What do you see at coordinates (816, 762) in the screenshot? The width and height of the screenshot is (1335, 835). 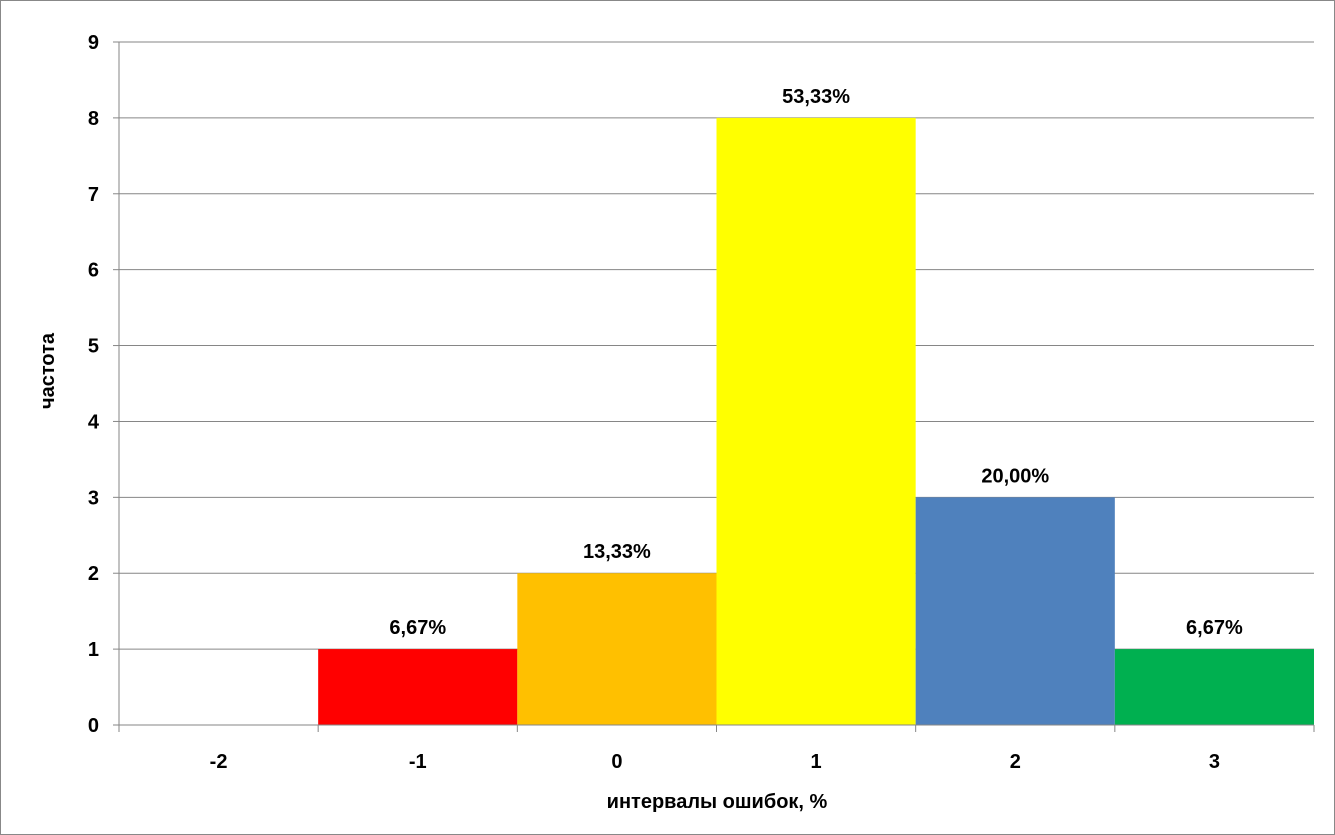 I see `x-tick-label: 1` at bounding box center [816, 762].